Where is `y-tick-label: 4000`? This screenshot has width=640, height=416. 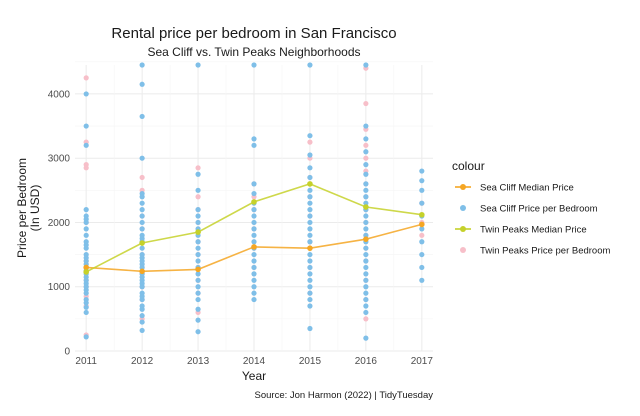 y-tick-label: 4000 is located at coordinates (59, 94).